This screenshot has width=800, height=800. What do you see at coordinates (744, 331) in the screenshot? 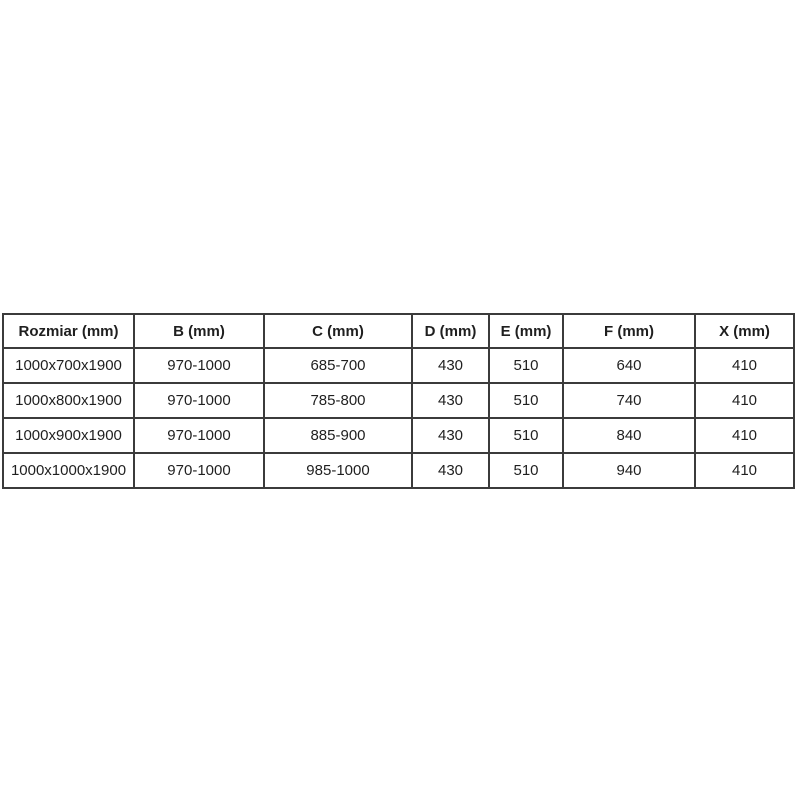
I see `column-header-x: X (mm)` at bounding box center [744, 331].